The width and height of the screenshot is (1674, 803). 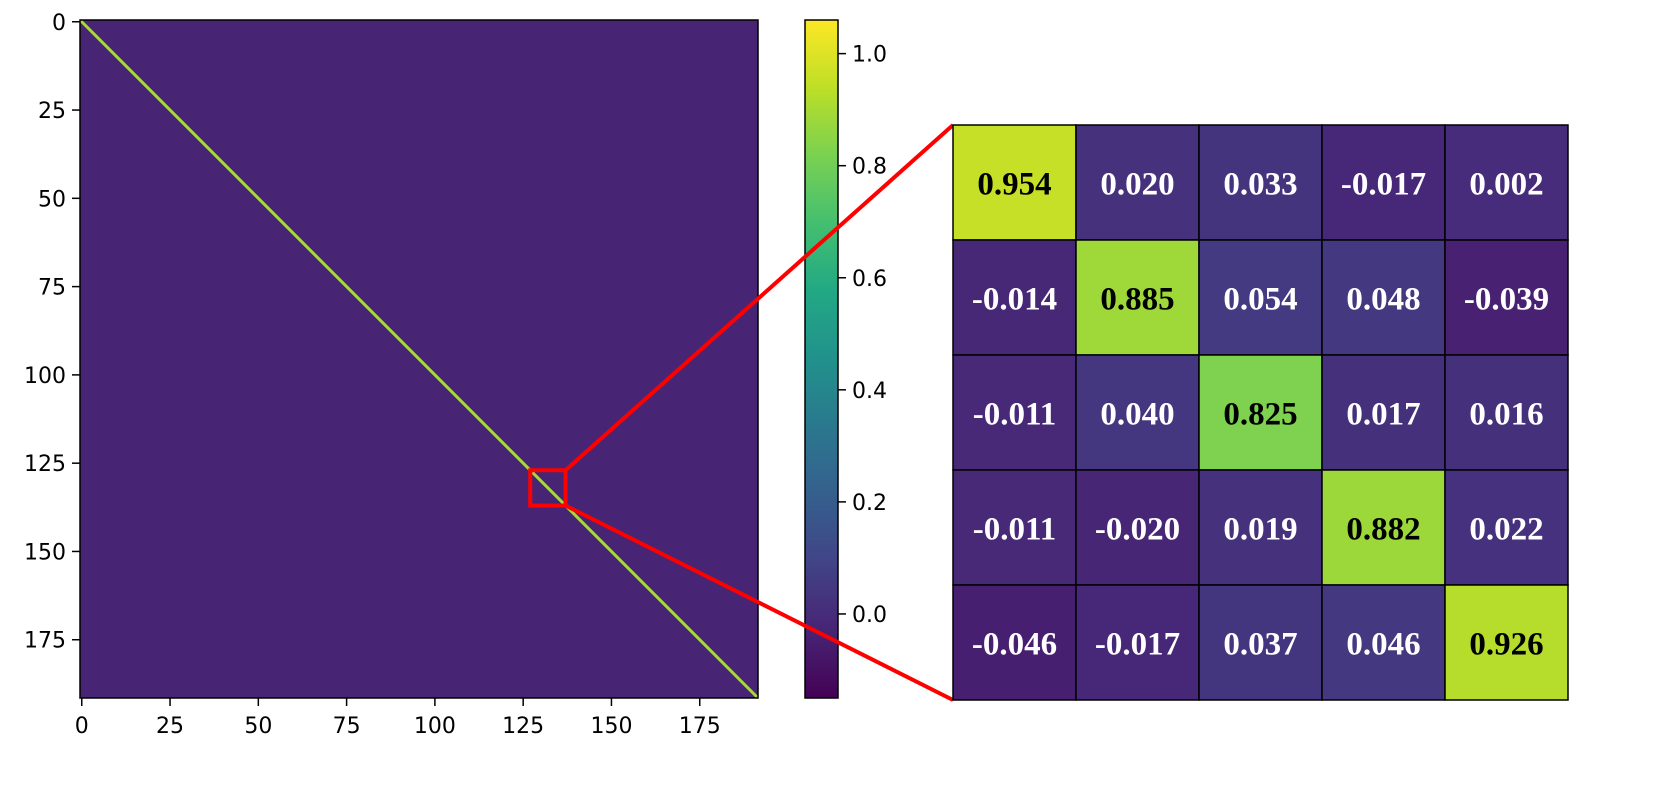 What do you see at coordinates (611, 726) in the screenshot?
I see `x-tick-label: 150` at bounding box center [611, 726].